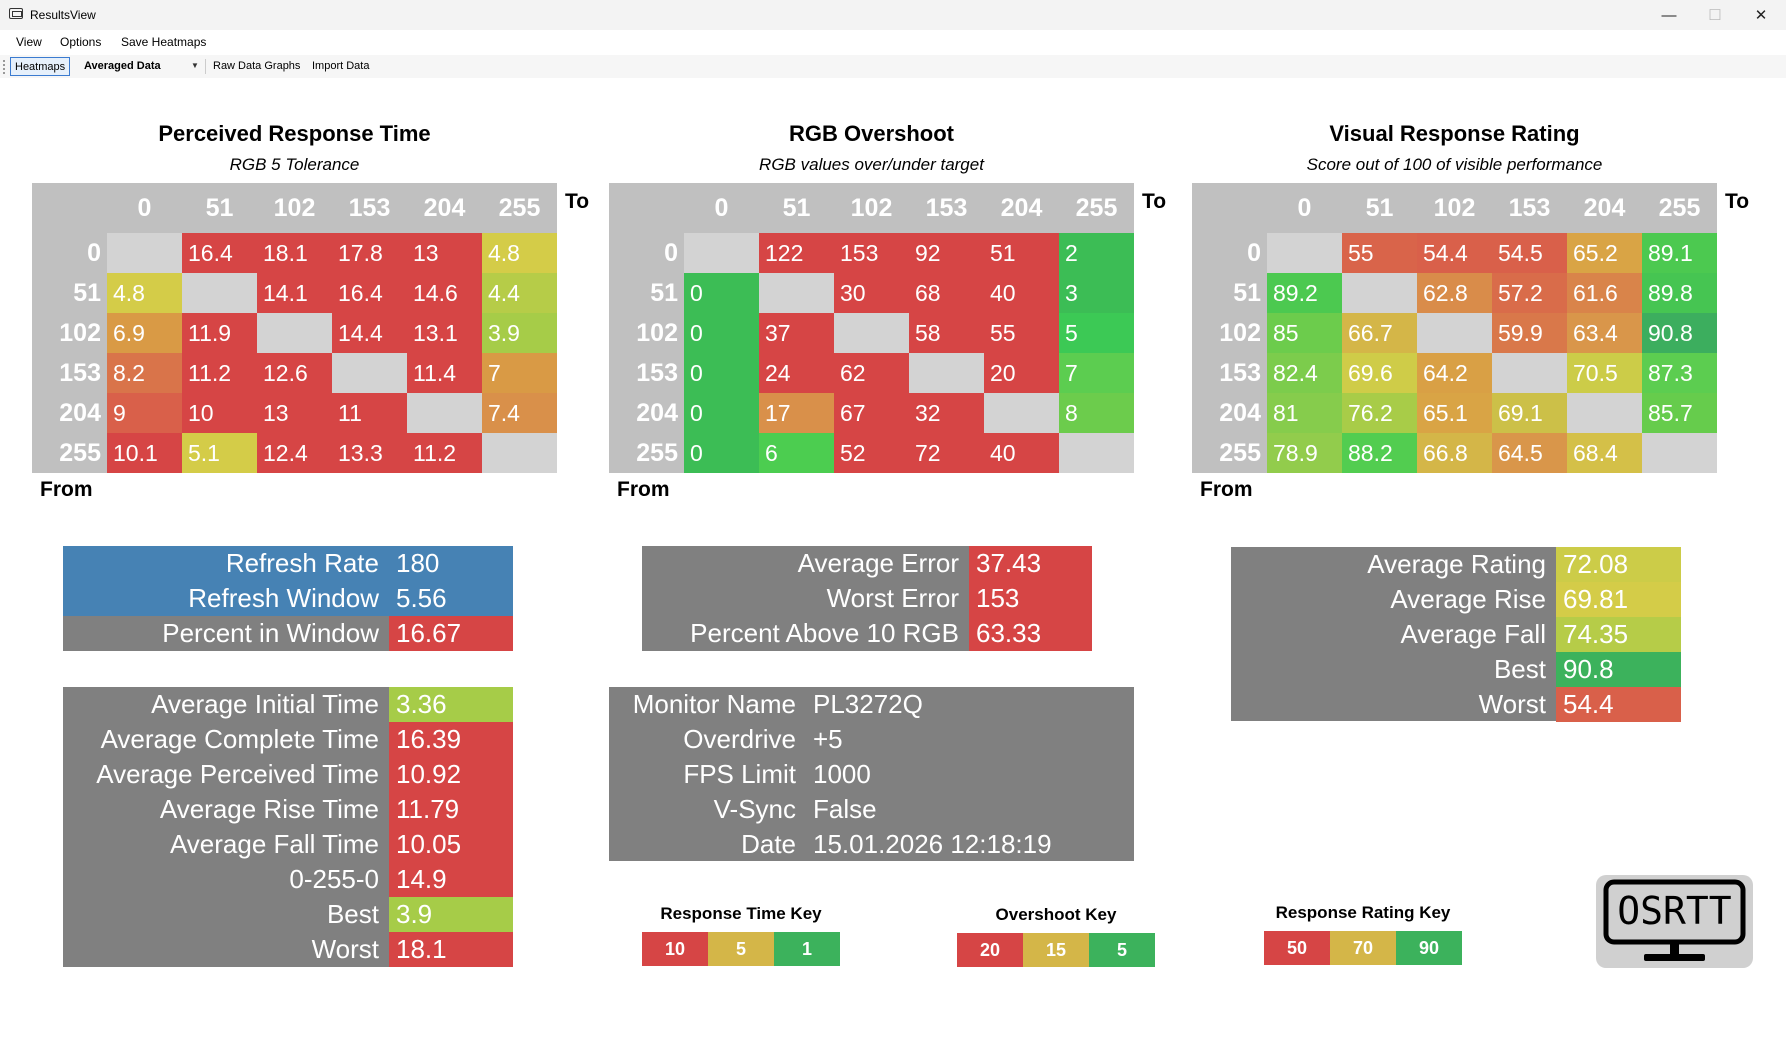 The image size is (1786, 1043). What do you see at coordinates (226, 633) in the screenshot?
I see `stat-label: Percent in Window` at bounding box center [226, 633].